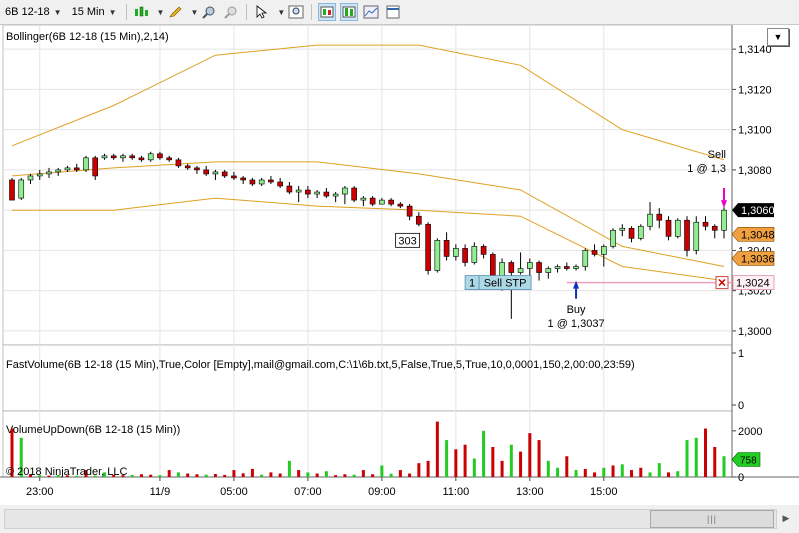  Describe the element at coordinates (755, 90) in the screenshot. I see `y-tick-label: 1,3120` at that location.